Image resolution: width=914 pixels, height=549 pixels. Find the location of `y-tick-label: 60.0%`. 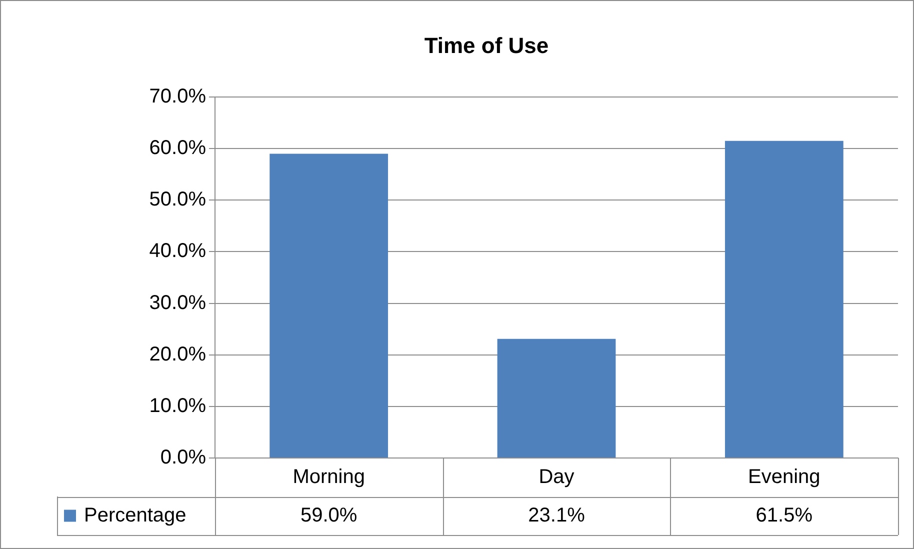

y-tick-label: 60.0% is located at coordinates (177, 148).